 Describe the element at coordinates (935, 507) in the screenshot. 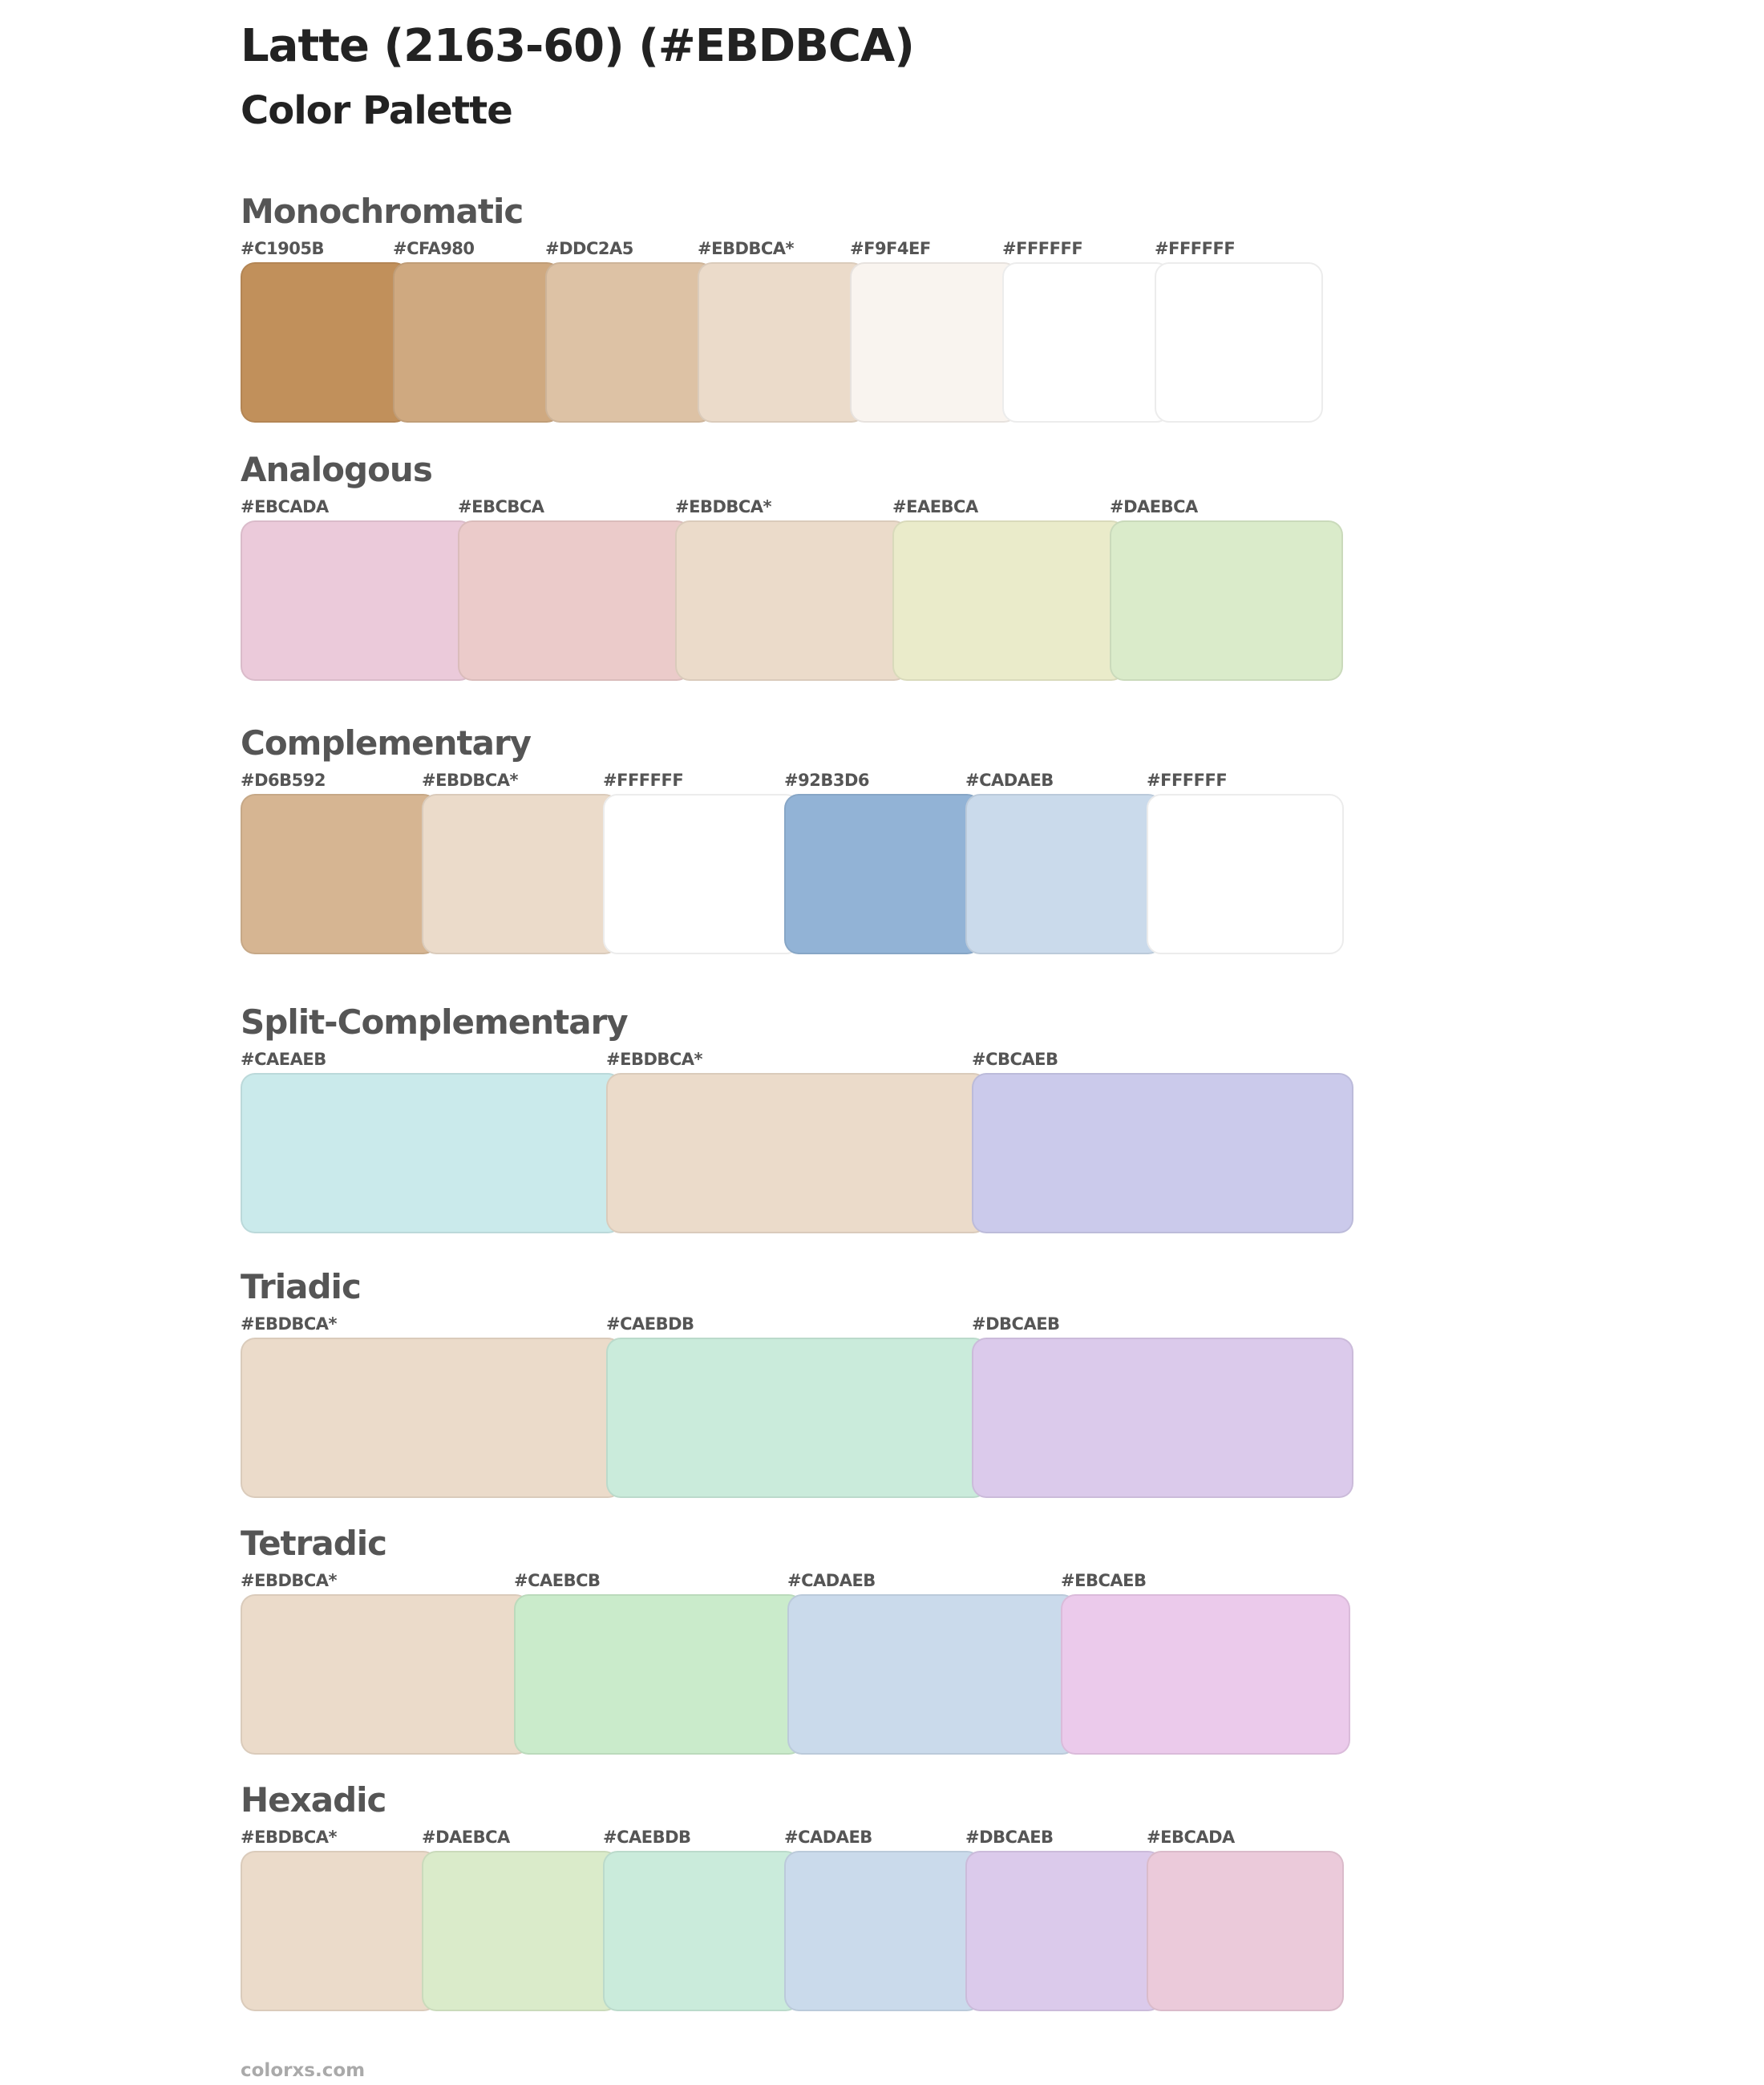

I see `swatch-hex-label: #EAEBCA` at that location.